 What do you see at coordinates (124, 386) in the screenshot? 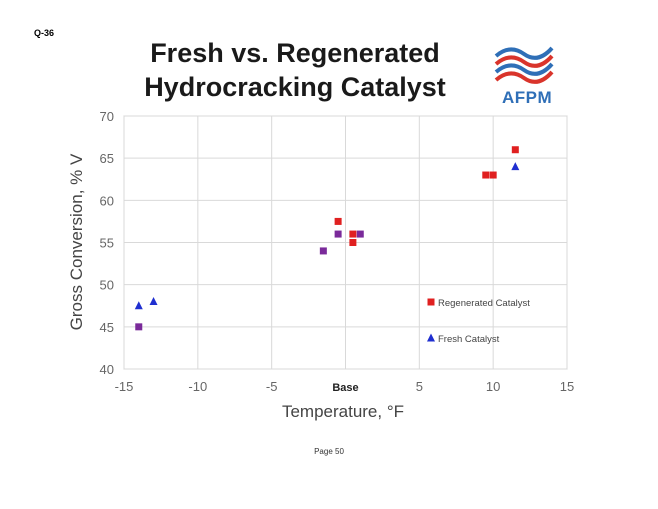
I see `x-tick-label: -15` at bounding box center [124, 386].